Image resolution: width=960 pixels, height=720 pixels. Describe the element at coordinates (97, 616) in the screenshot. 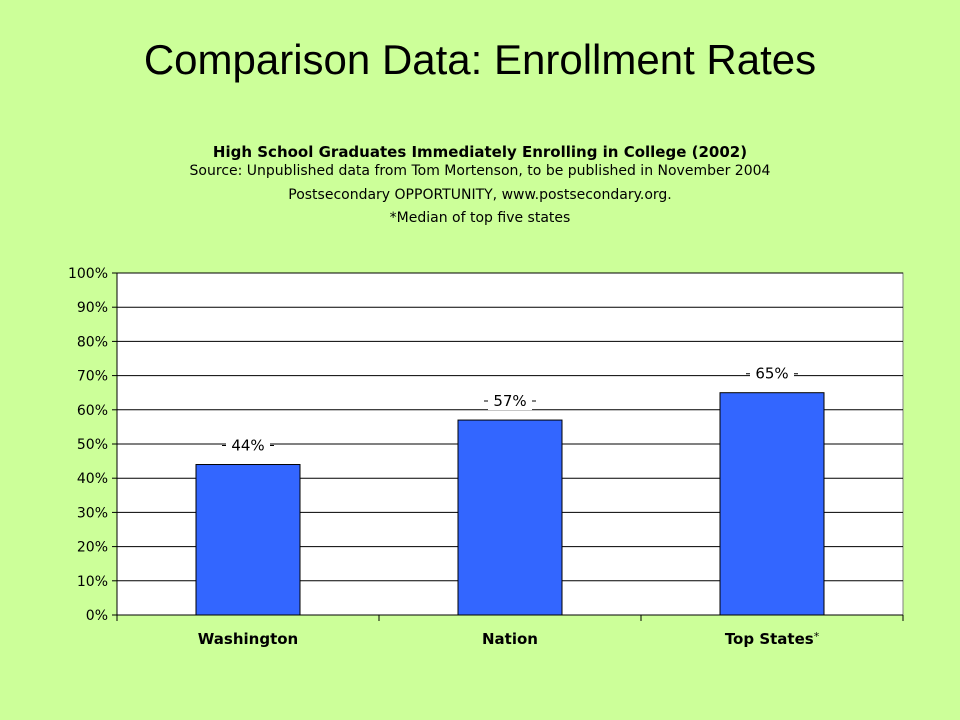

I see `y-tick-label: 0%` at that location.